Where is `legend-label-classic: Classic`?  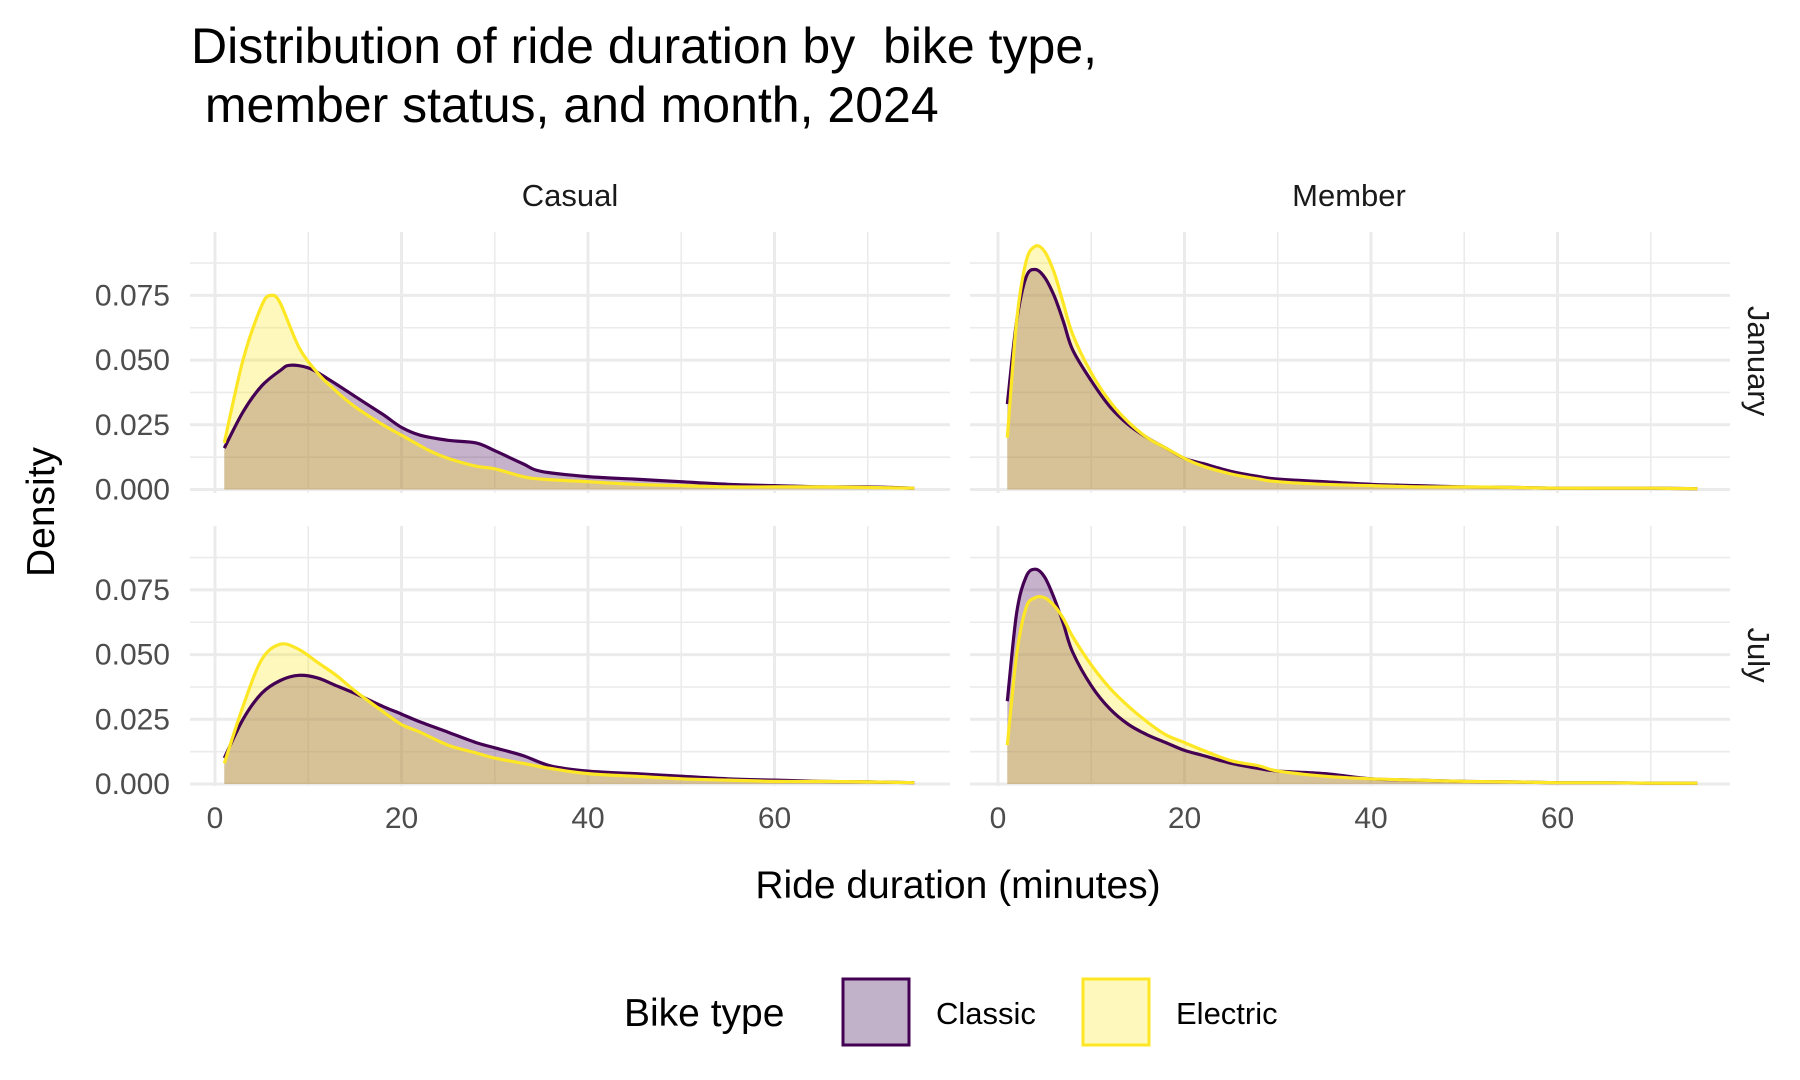
legend-label-classic: Classic is located at coordinates (986, 1013).